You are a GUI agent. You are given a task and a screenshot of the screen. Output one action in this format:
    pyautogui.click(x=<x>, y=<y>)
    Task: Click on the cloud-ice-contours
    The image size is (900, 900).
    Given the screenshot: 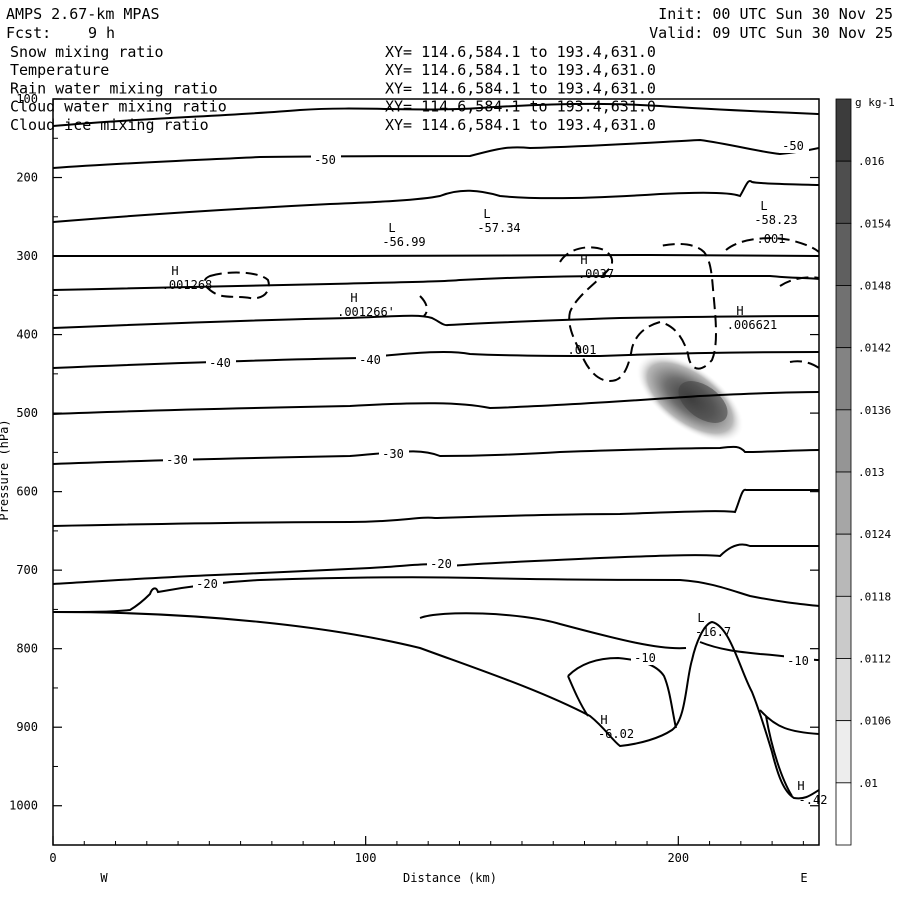 What is the action you would take?
    pyautogui.click(x=511, y=309)
    